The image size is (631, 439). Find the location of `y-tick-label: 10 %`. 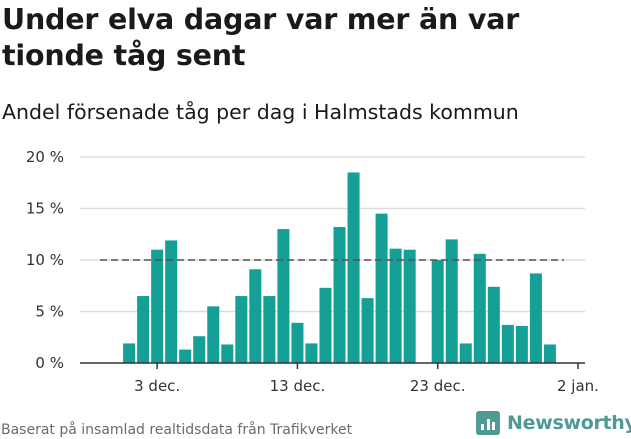

y-tick-label: 10 % is located at coordinates (45, 260).